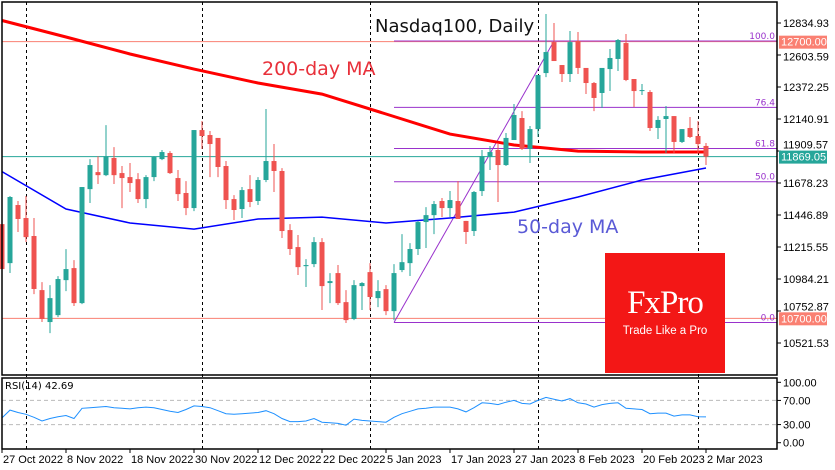  What do you see at coordinates (290, 460) in the screenshot?
I see `date-tick-label: 12 Dec 2022` at bounding box center [290, 460].